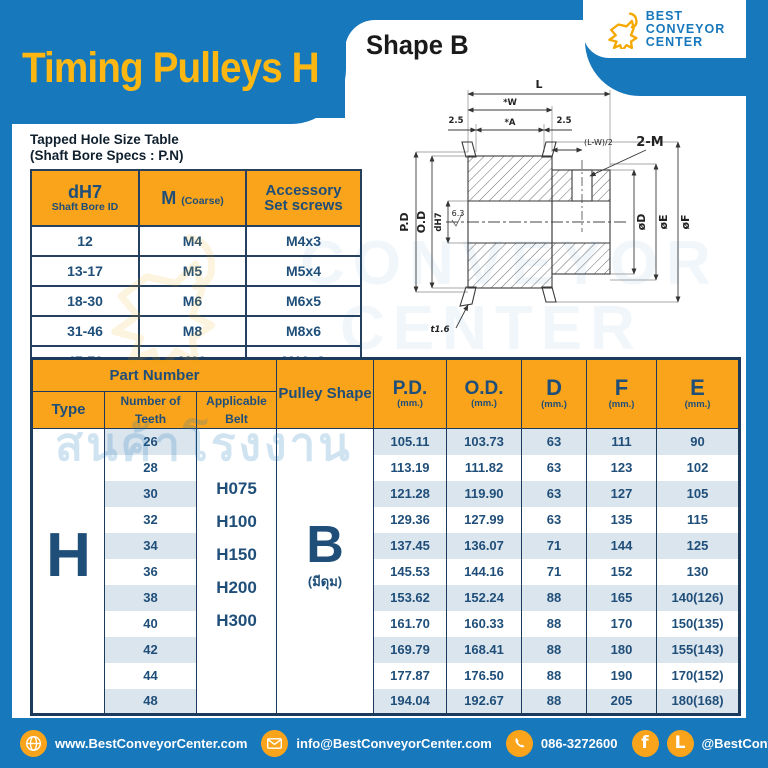  Describe the element at coordinates (699, 743) in the screenshot. I see `footer-social: f L @BestConveyorCenter` at that location.